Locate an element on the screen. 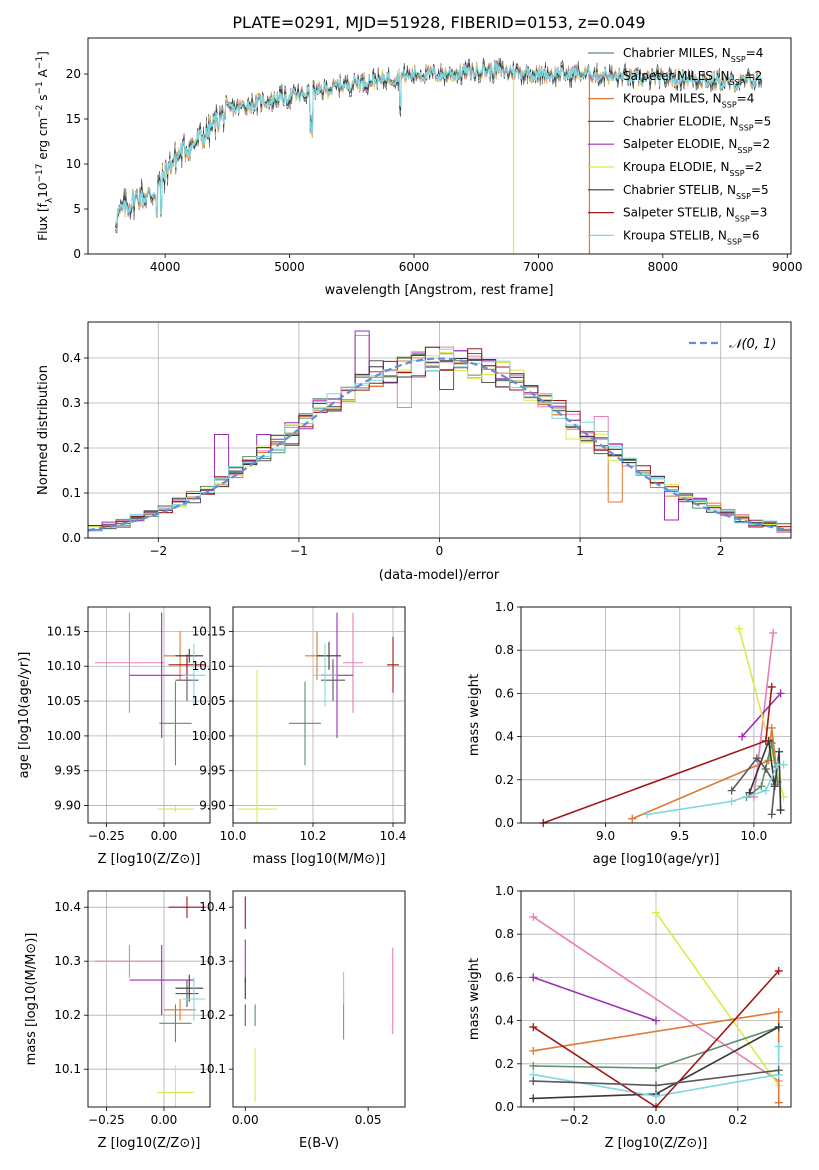  y-tick-label: 0.8 is located at coordinates (504, 650).